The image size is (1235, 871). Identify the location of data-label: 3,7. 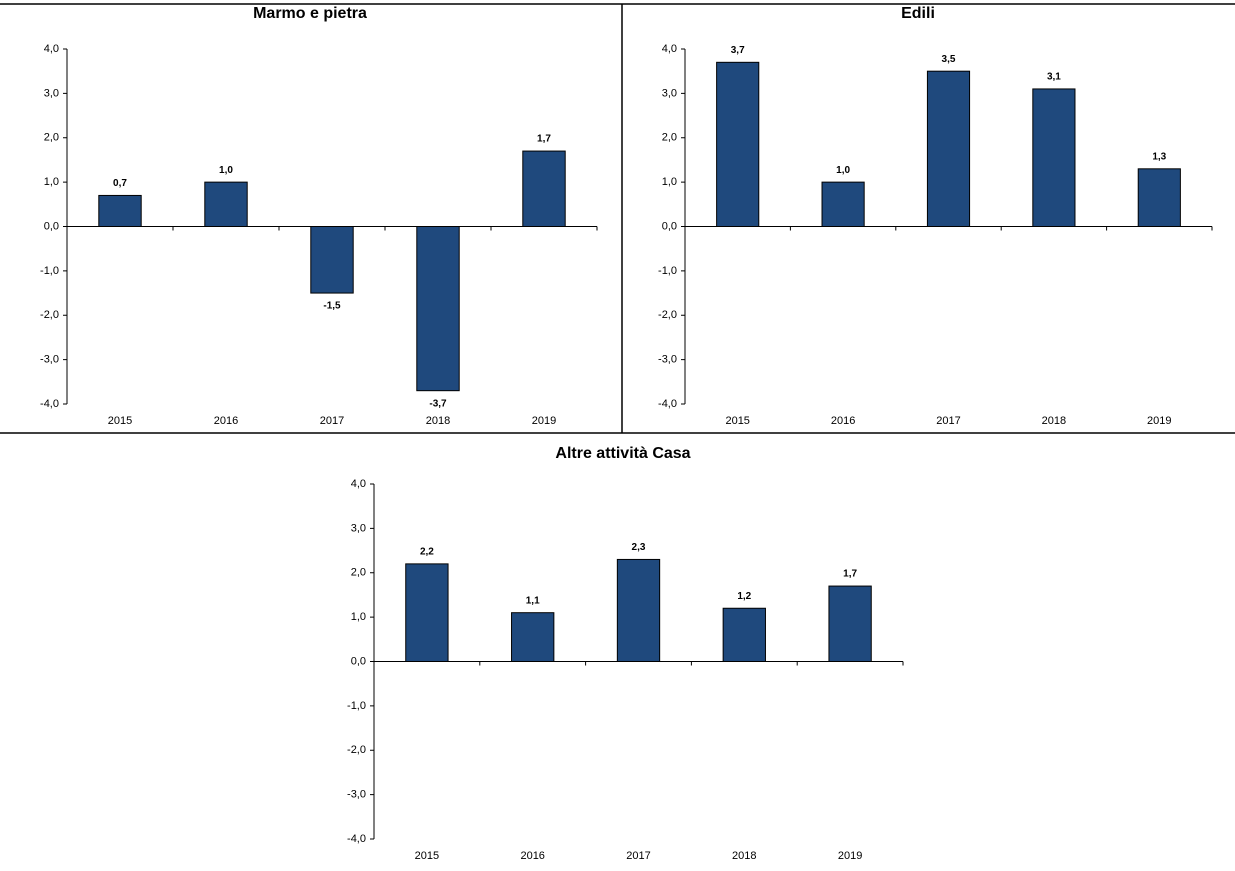
(738, 50).